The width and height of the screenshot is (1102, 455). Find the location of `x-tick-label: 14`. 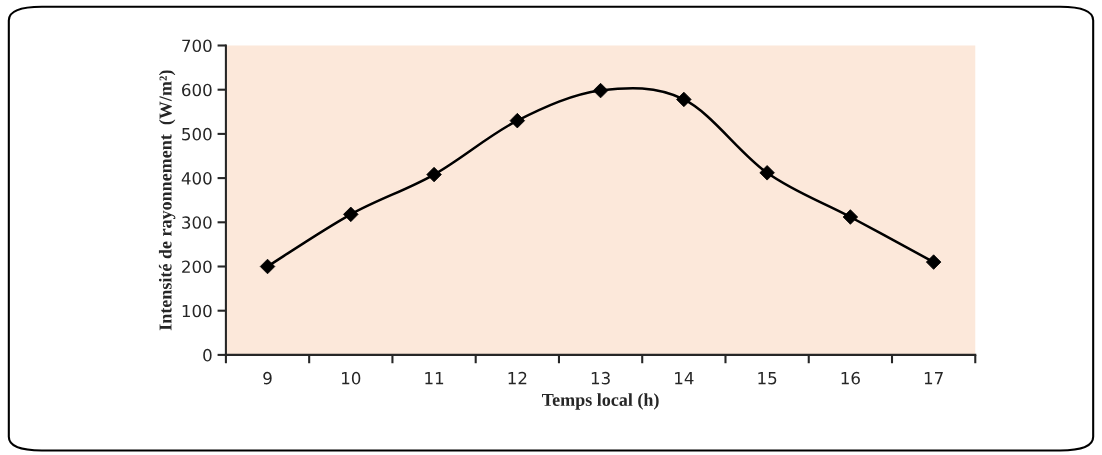

x-tick-label: 14 is located at coordinates (684, 378).